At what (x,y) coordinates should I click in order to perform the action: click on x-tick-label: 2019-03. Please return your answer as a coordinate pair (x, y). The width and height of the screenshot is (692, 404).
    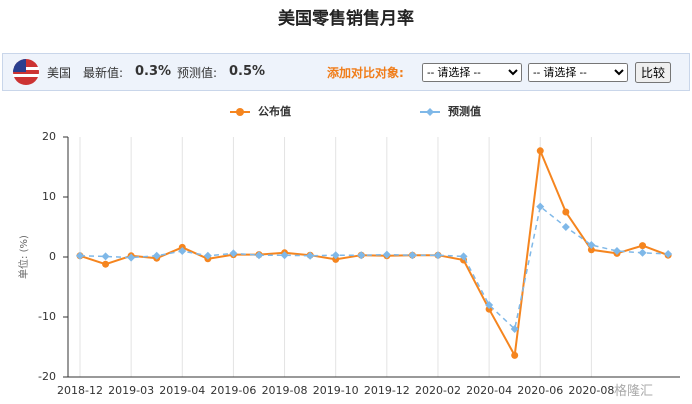
    Looking at the image, I should click on (131, 390).